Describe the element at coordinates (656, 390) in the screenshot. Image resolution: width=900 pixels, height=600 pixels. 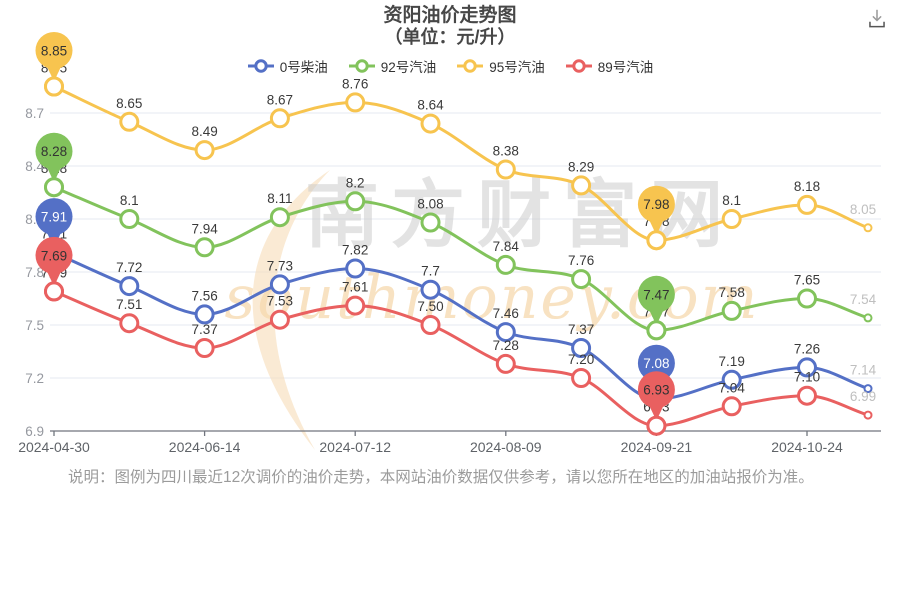
I see `pin-value-label: 6.93` at that location.